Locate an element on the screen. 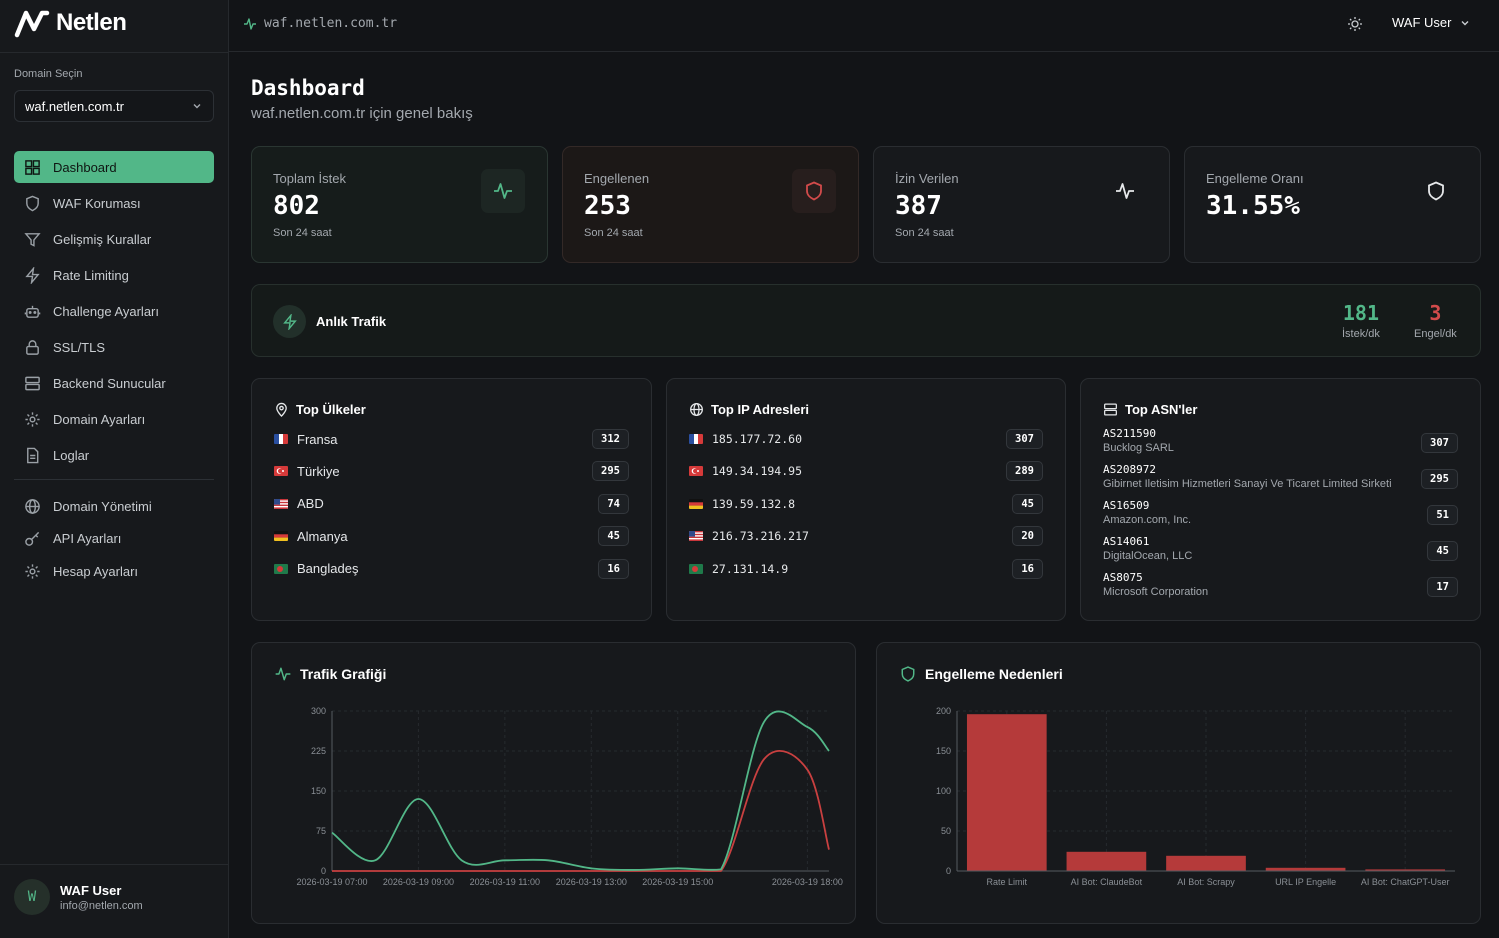 The image size is (1499, 938). list-item-name: Almanya is located at coordinates (322, 536).